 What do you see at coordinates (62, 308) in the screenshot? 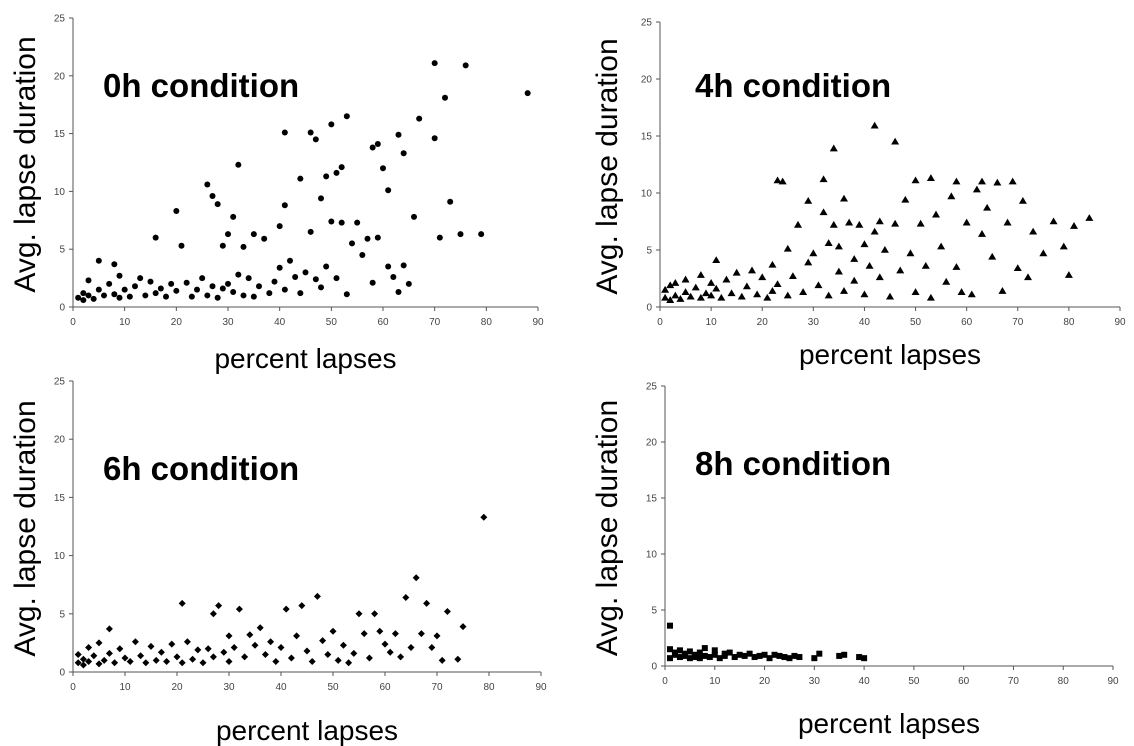
I see `y-tick-label: 0` at bounding box center [62, 308].